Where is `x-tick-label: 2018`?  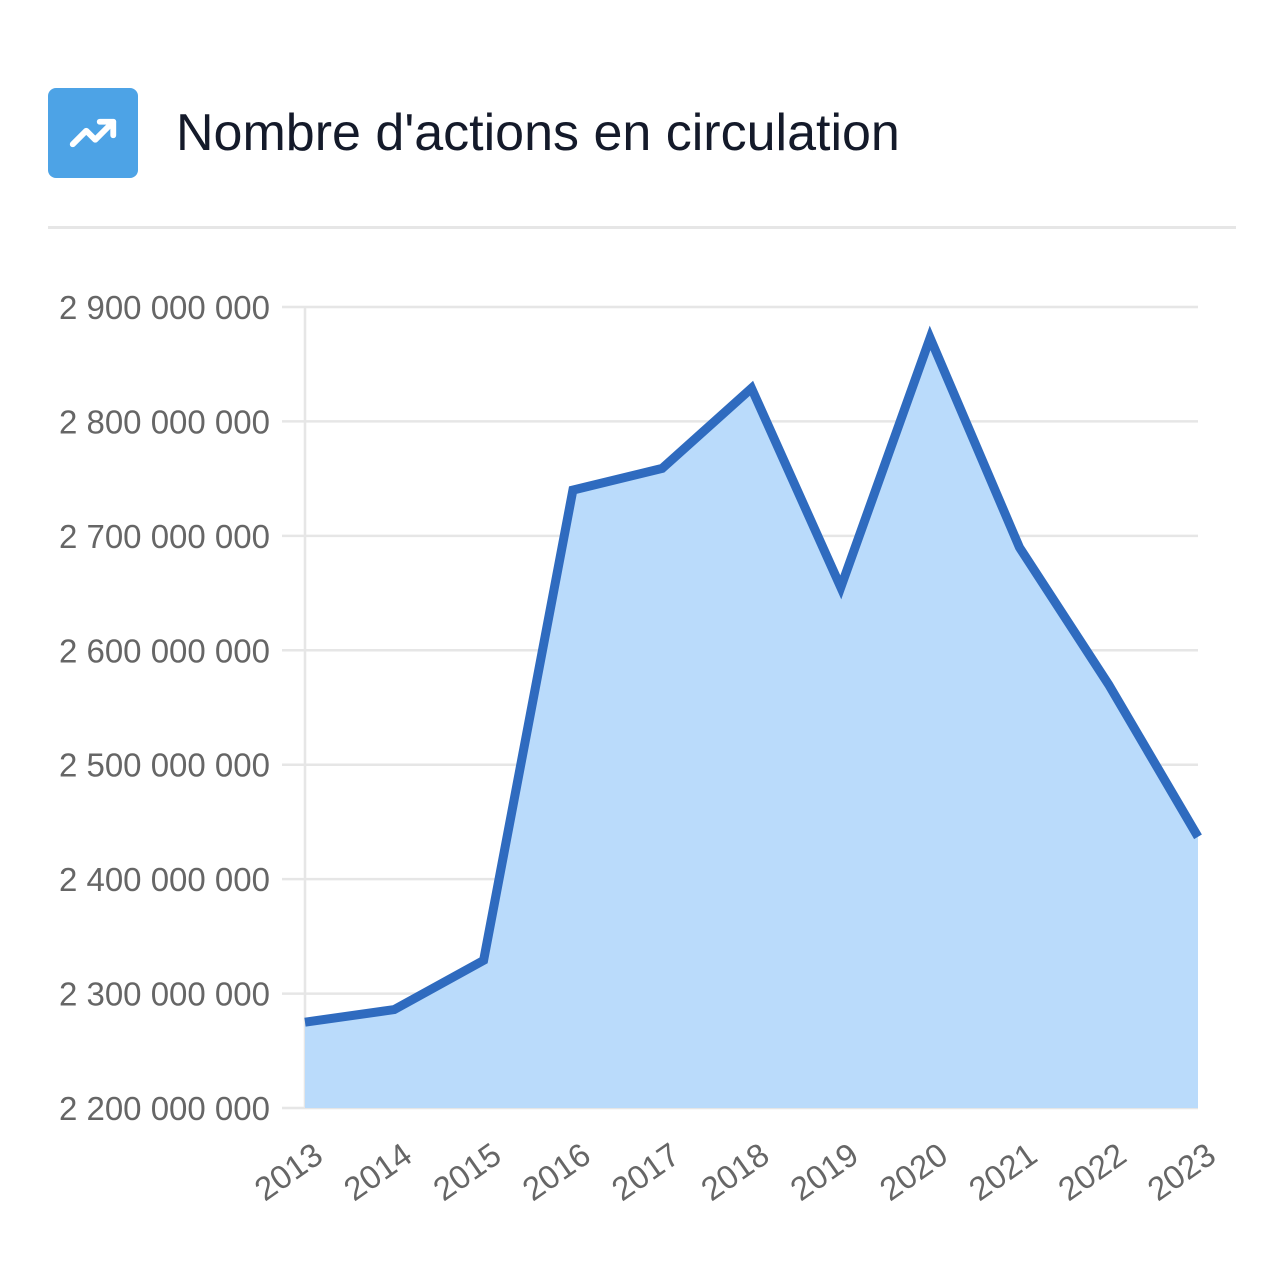
x-tick-label: 2018 is located at coordinates (734, 1171).